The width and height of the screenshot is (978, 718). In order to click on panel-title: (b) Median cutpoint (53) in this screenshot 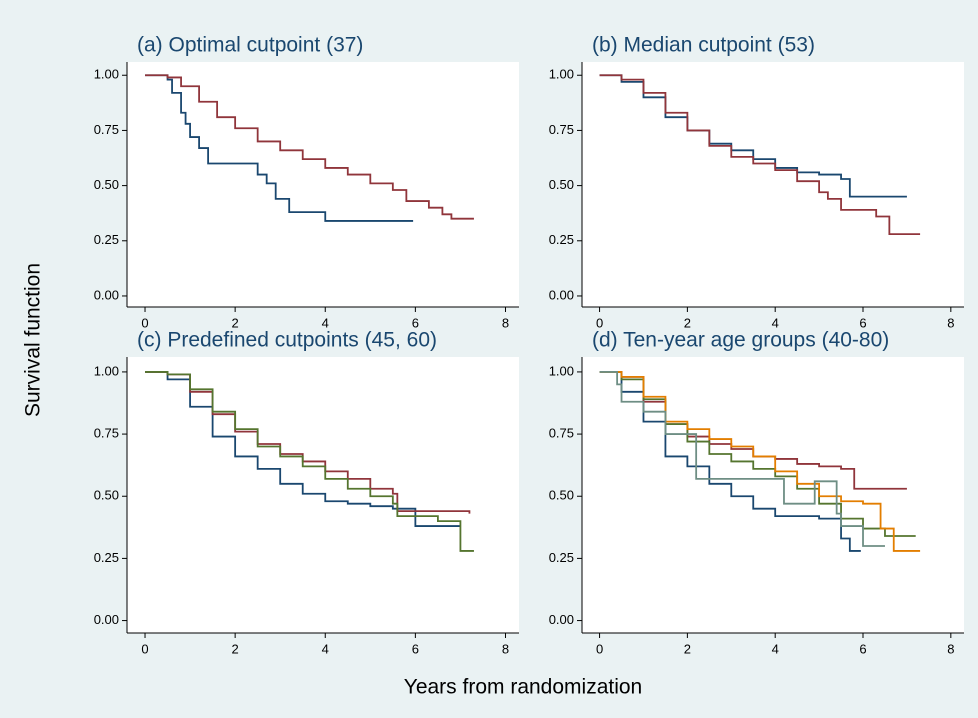, I will do `click(703, 45)`.